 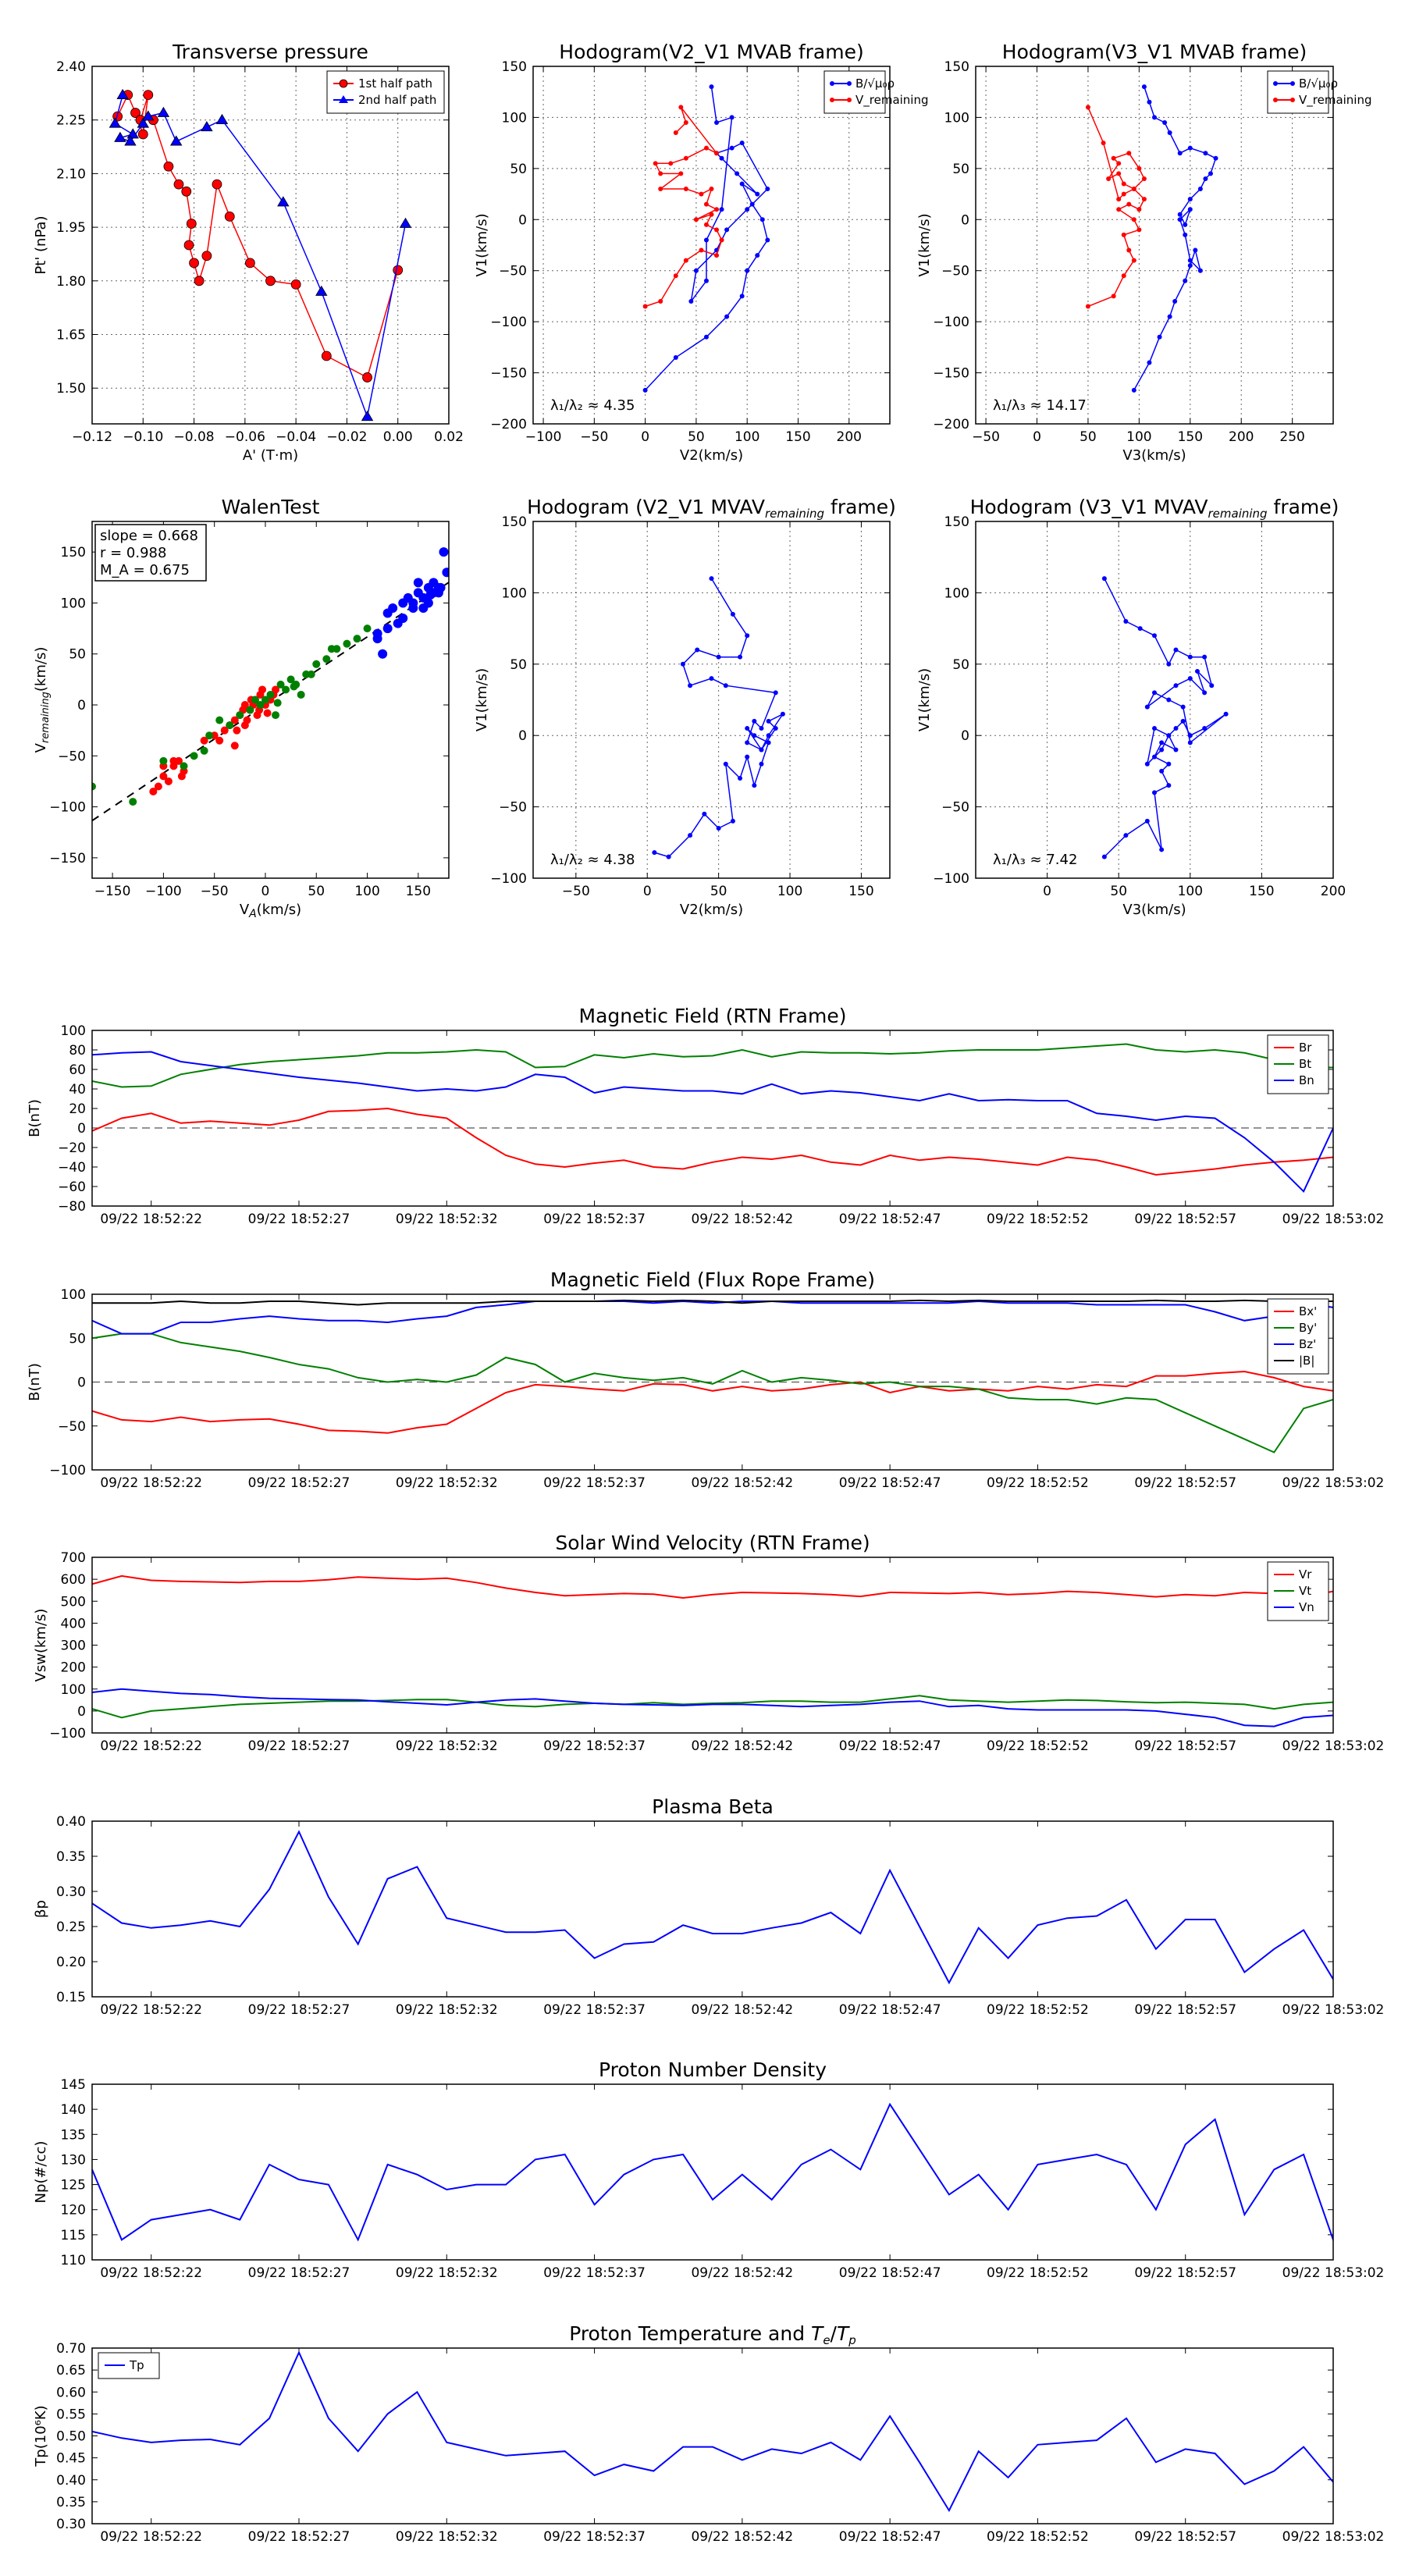 I want to click on series-line-Br, so click(x=713, y=1141).